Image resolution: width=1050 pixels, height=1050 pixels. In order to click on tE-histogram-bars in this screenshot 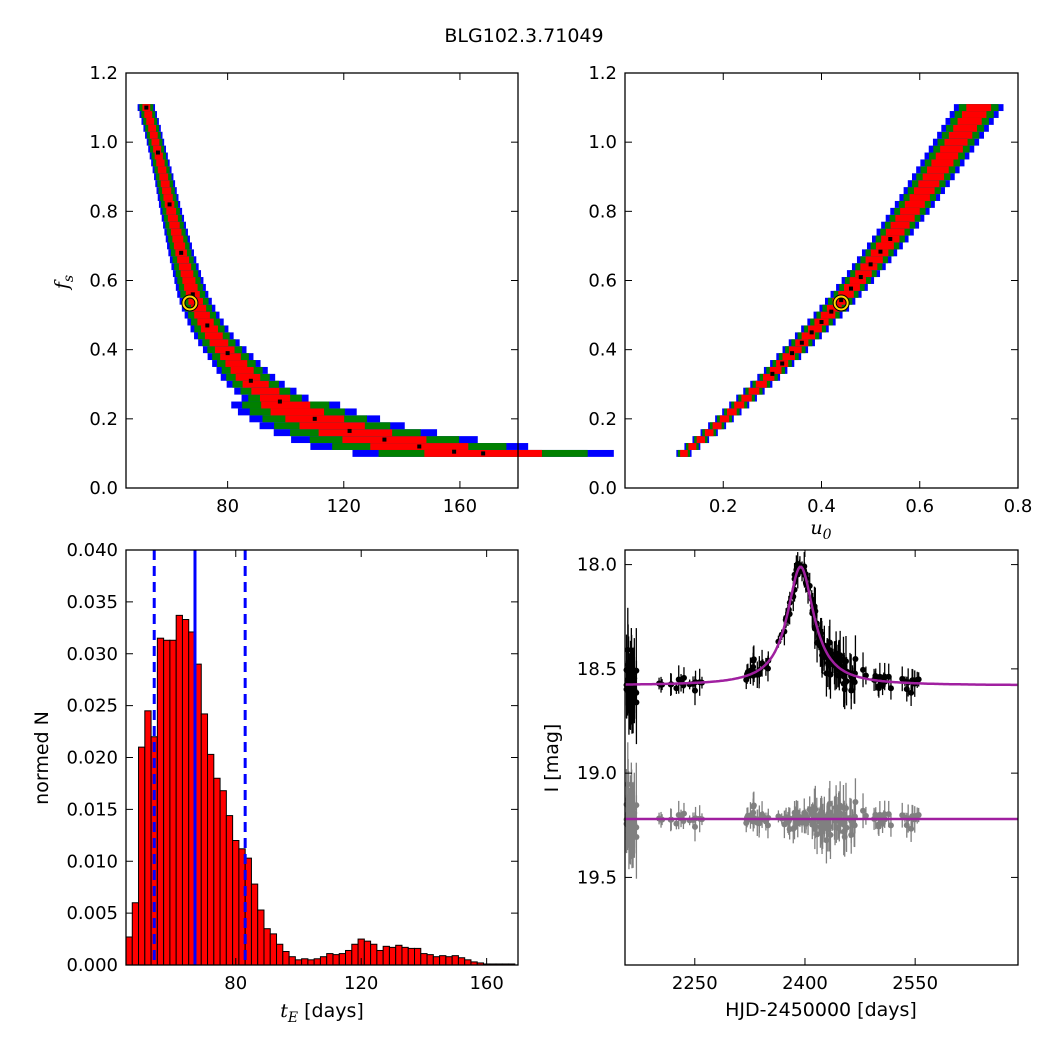, I will do `click(320, 758)`.